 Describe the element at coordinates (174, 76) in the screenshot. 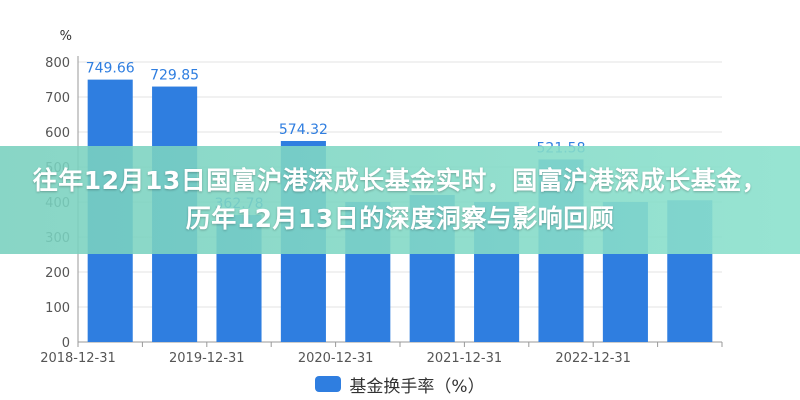

I see `bar-value-label: 729.85` at that location.